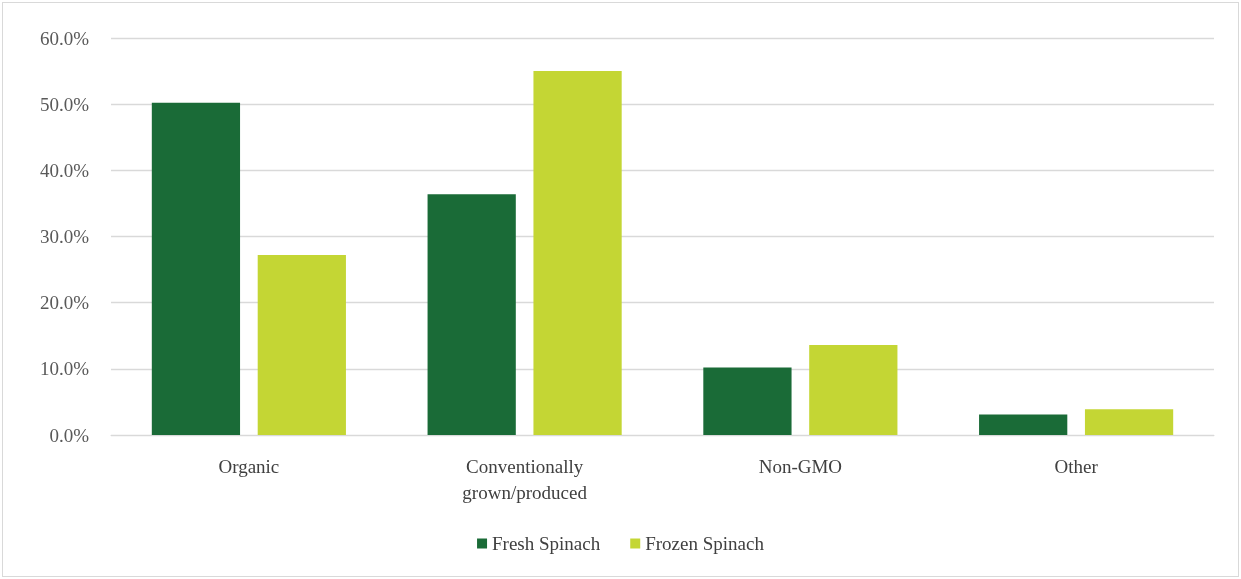 The height and width of the screenshot is (579, 1241). Describe the element at coordinates (64, 38) in the screenshot. I see `y-tick-label: 60.0%` at that location.